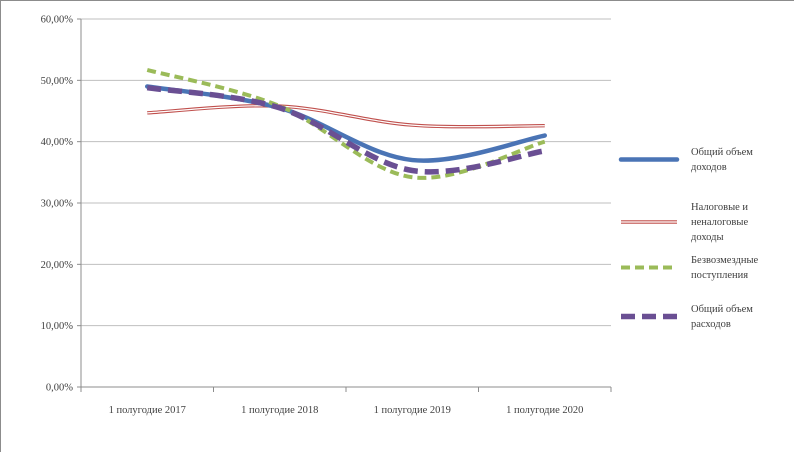 The image size is (794, 452). I want to click on y-tick-label: 20,00%, so click(57, 265).